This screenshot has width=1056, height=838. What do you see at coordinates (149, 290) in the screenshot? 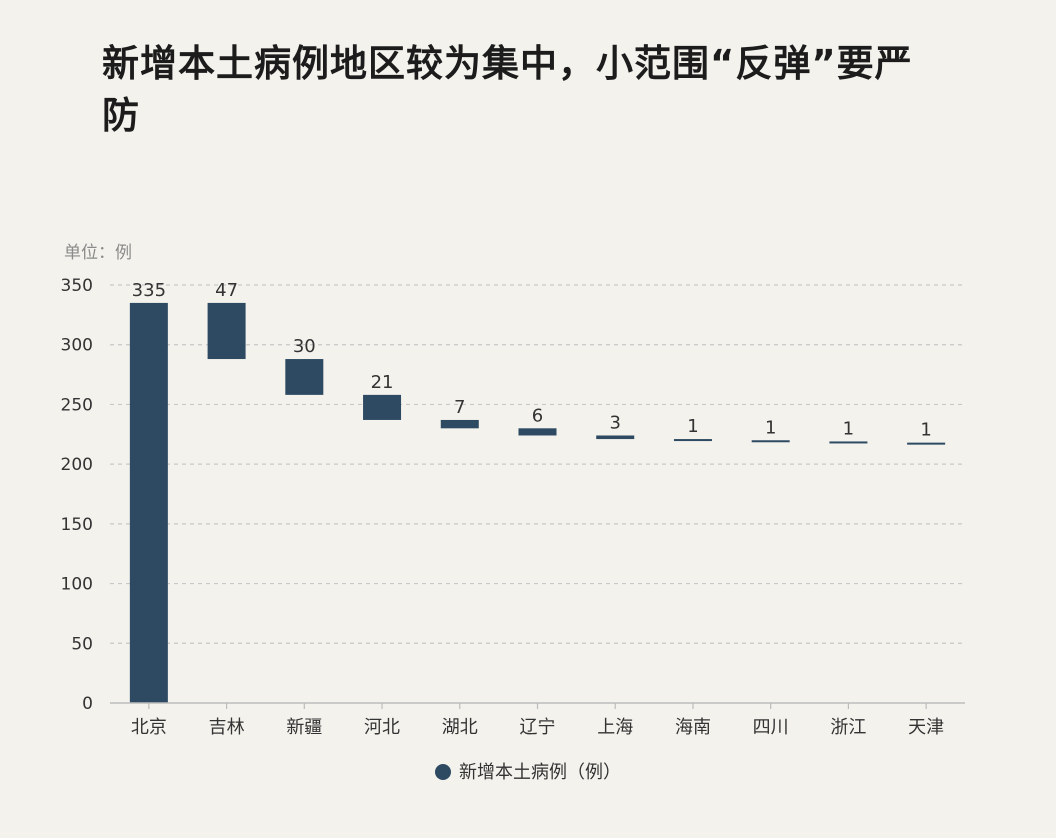
I see `data-label-0: 335` at bounding box center [149, 290].